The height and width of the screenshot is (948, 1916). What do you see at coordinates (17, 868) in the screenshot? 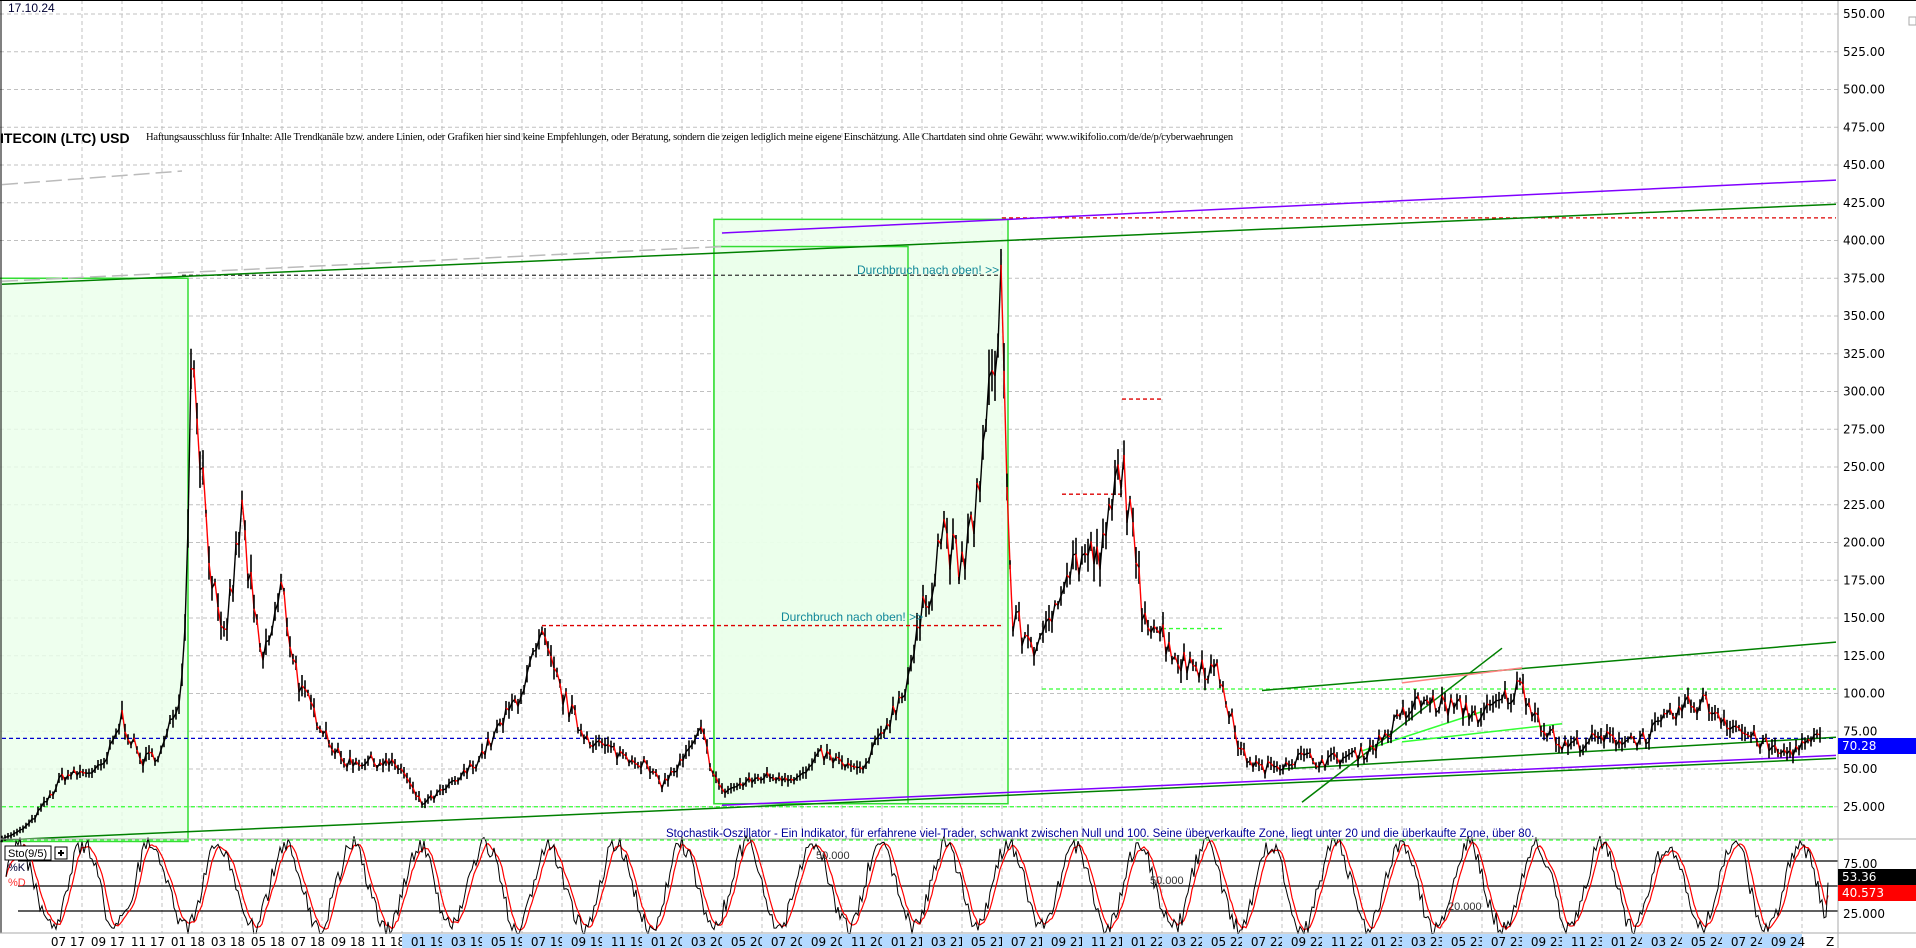
I see `k-label: %K` at bounding box center [17, 868].